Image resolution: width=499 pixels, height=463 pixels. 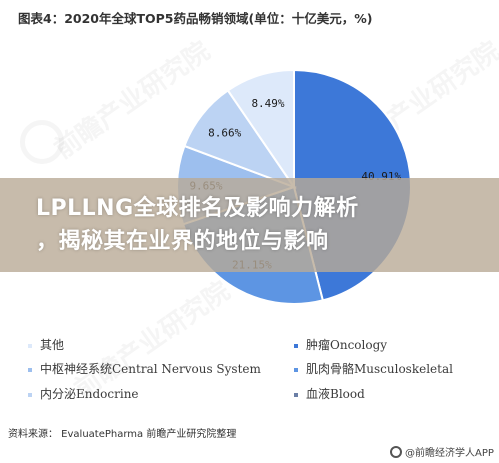 What do you see at coordinates (150, 369) in the screenshot?
I see `legend-label: 中枢神经系统Central Nervous System` at bounding box center [150, 369].